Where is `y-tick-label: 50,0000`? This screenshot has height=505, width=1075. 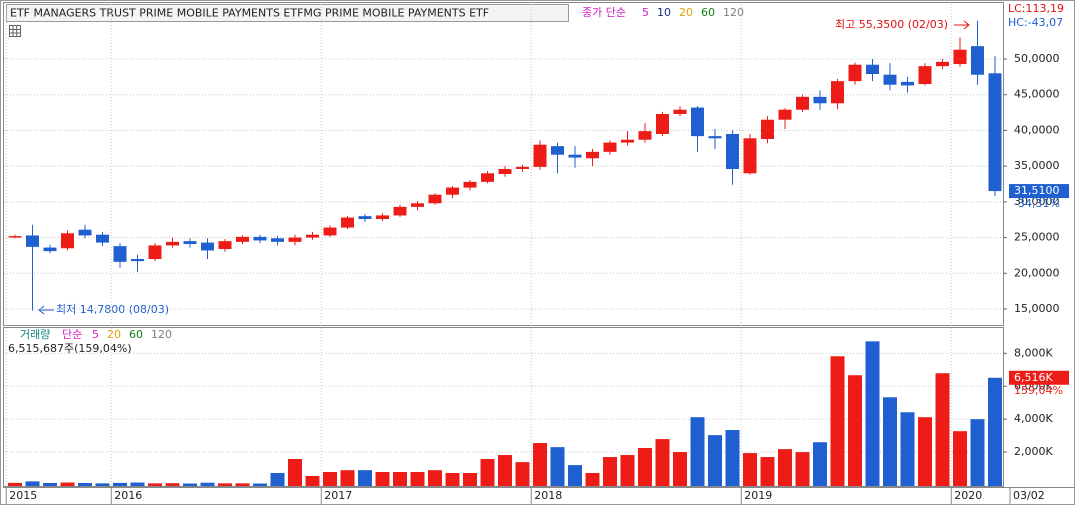 y-tick-label: 50,0000 is located at coordinates (1037, 58).